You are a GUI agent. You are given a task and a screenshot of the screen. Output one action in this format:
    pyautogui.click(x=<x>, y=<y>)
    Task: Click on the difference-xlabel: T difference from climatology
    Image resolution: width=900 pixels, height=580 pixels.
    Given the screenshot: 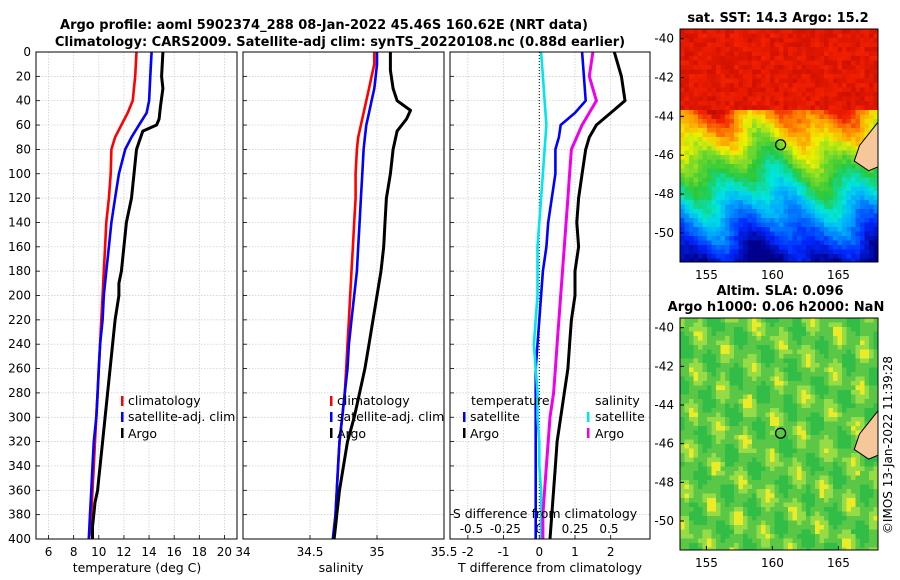 What is the action you would take?
    pyautogui.click(x=550, y=567)
    